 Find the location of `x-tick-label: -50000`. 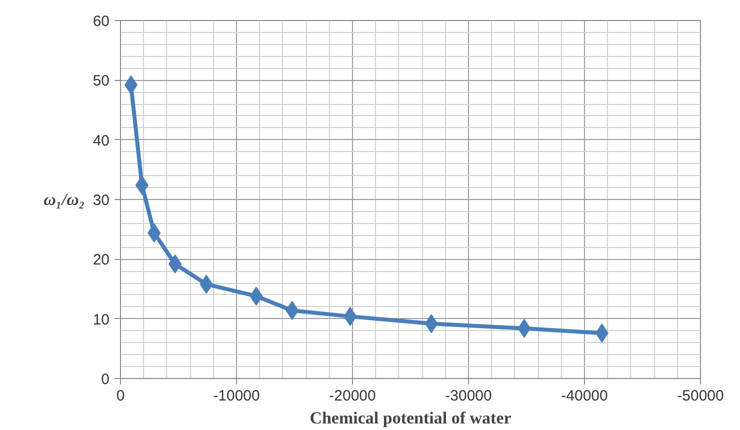

x-tick-label: -50000 is located at coordinates (700, 396).